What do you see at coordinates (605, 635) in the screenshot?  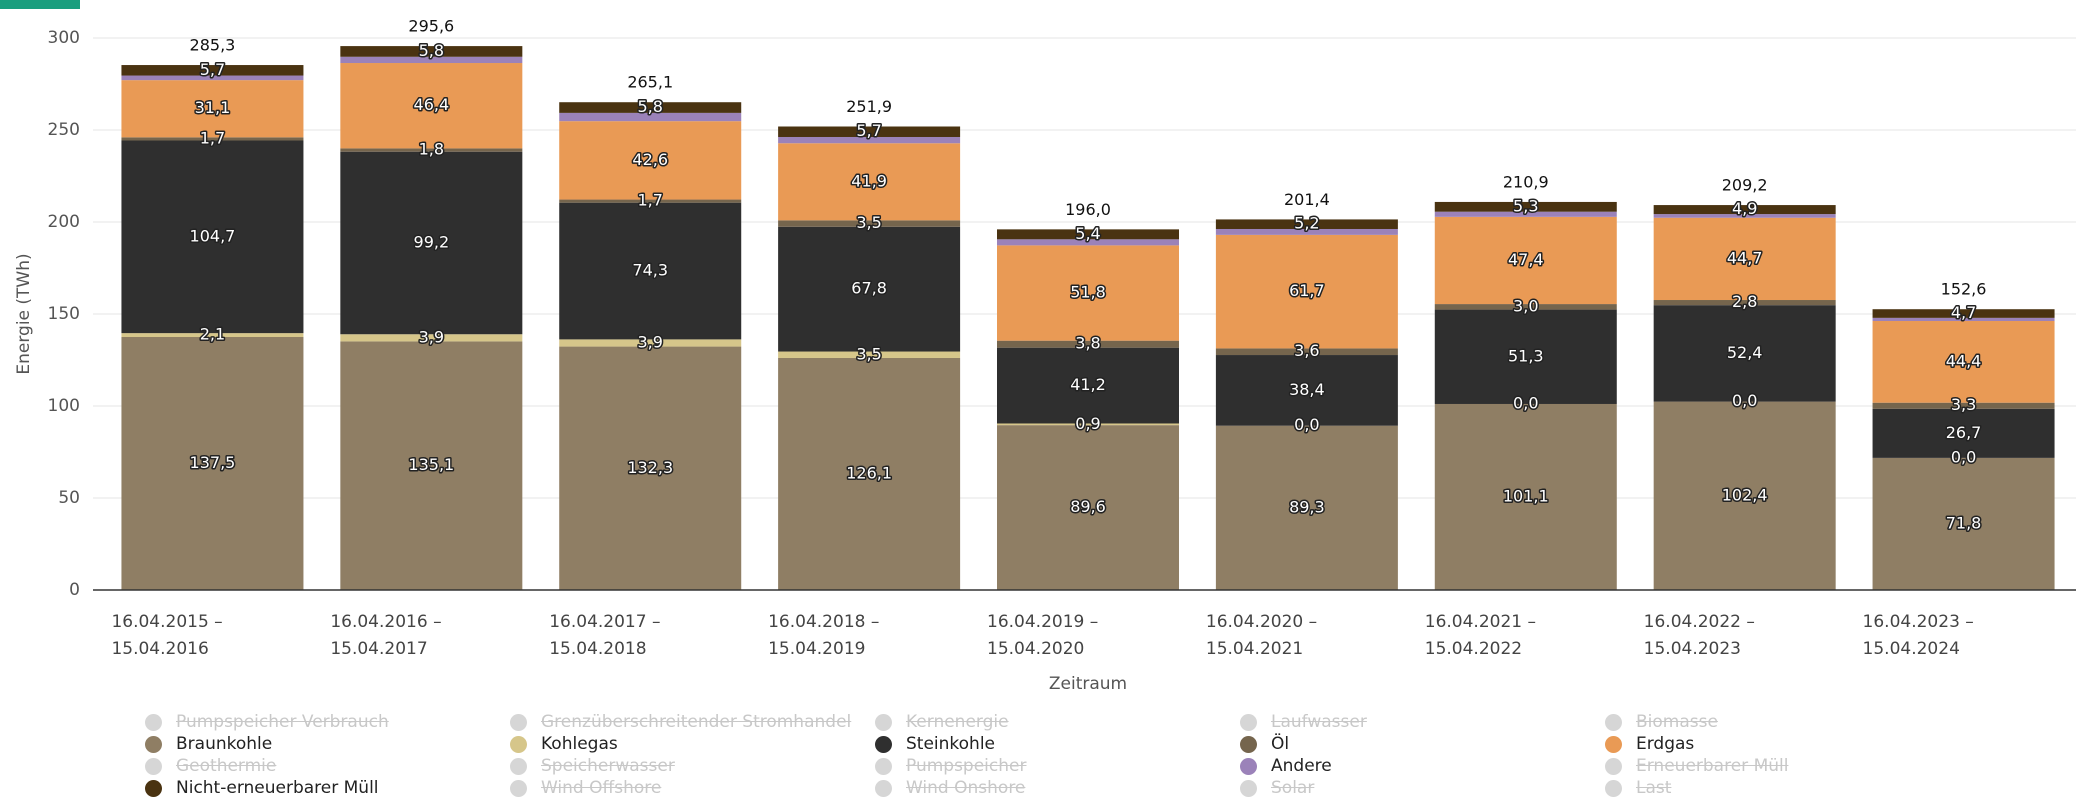 I see `x-tick-label: 16.04.2017 – 15.04.2018` at bounding box center [605, 635].